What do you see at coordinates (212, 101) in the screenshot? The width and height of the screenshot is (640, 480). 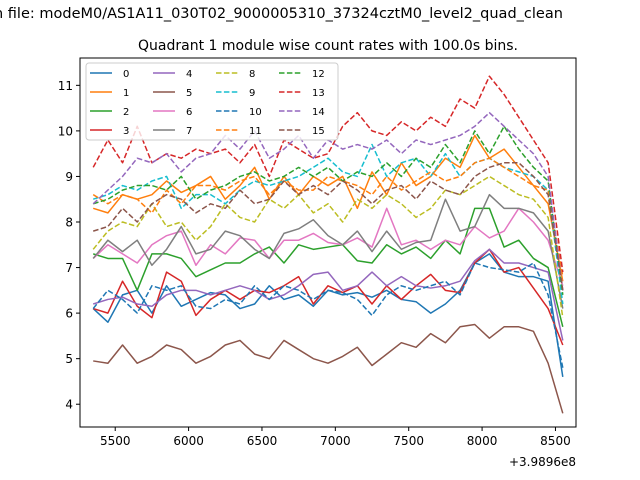 I see `legend-frame` at bounding box center [212, 101].